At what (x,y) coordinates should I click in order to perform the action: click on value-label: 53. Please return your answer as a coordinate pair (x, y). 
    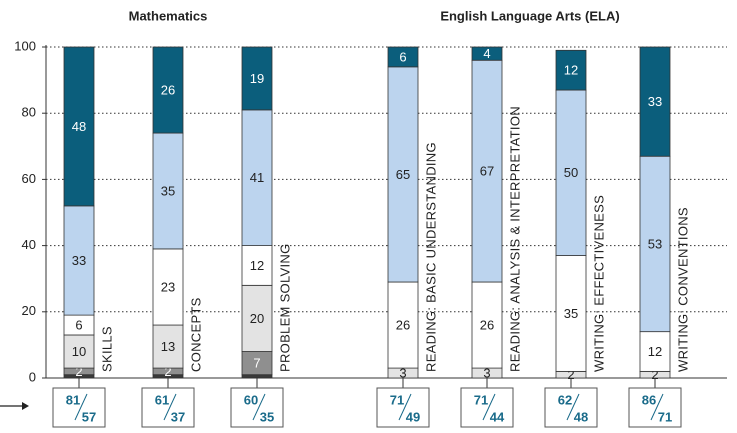
    Looking at the image, I should click on (655, 243).